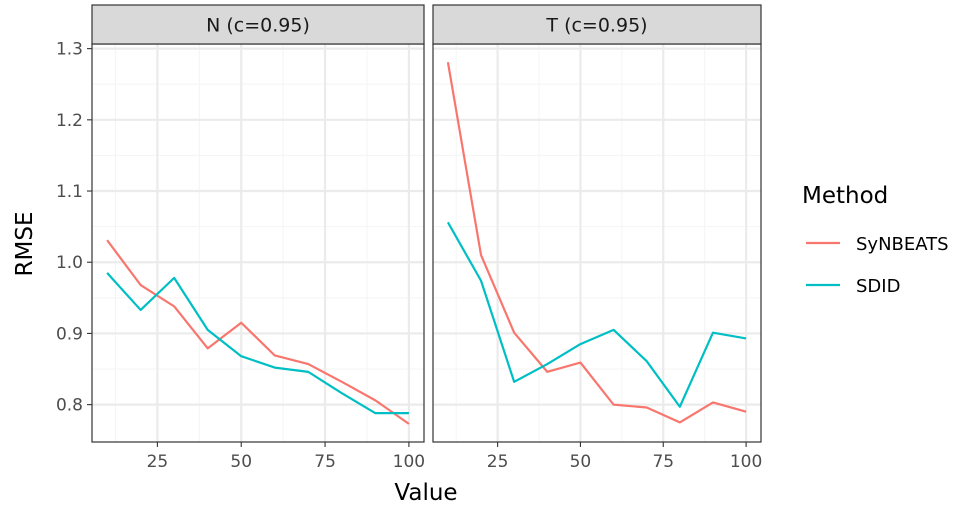 The image size is (974, 510). Describe the element at coordinates (69, 334) in the screenshot. I see `y-tick-label: 0.9` at that location.